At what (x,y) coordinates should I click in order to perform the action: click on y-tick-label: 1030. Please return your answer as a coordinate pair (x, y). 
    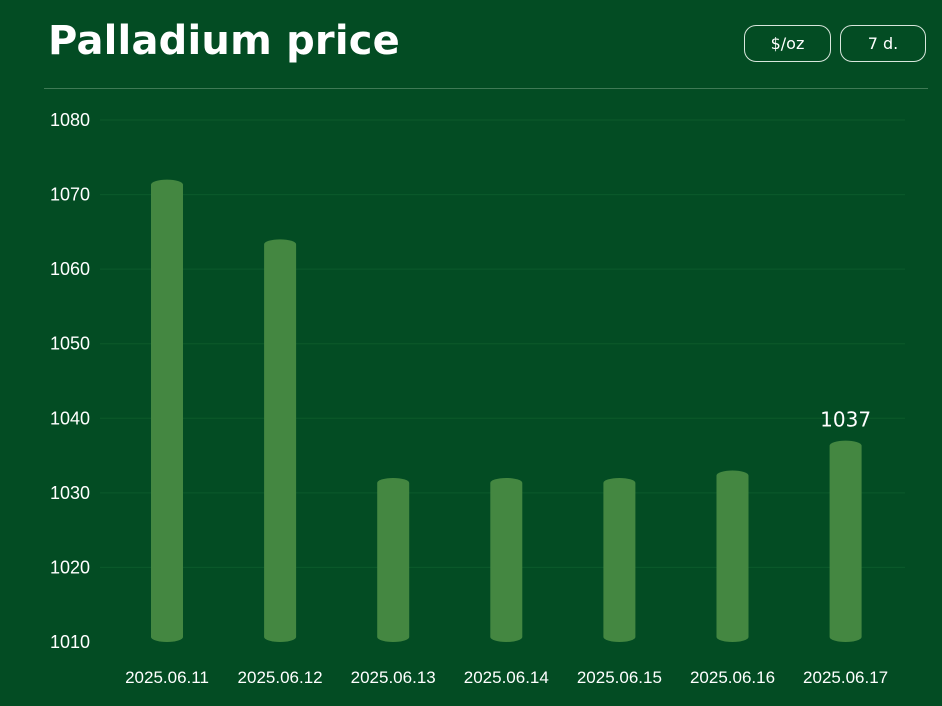
    Looking at the image, I should click on (70, 493).